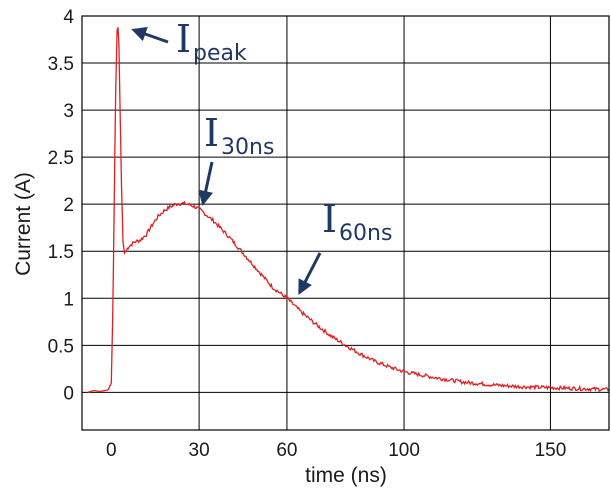  What do you see at coordinates (61, 346) in the screenshot?
I see `y-tick-label: 0.5` at bounding box center [61, 346].